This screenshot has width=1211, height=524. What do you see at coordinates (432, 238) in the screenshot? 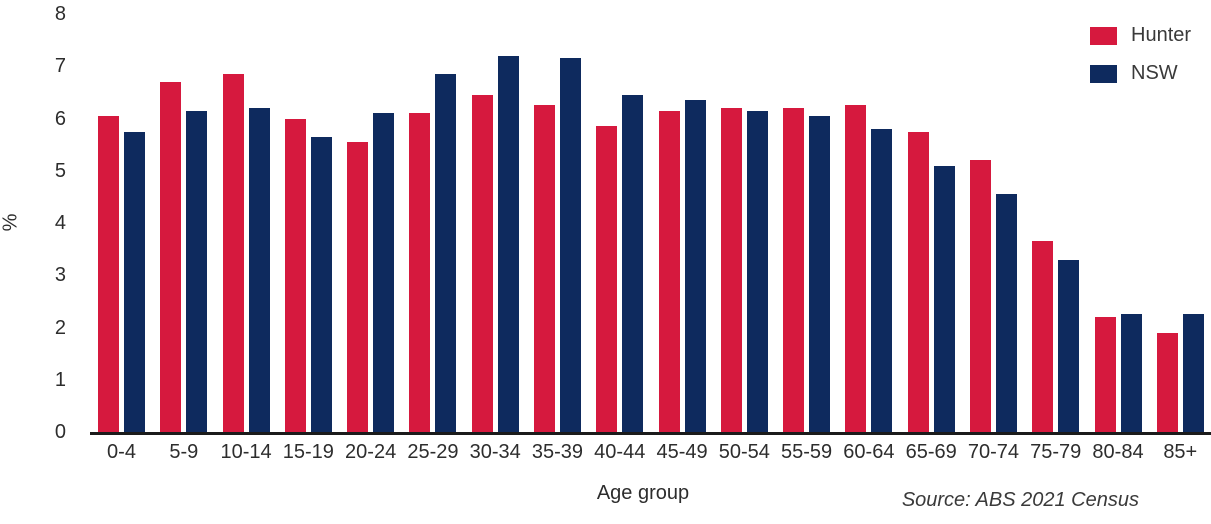
I see `bar-group-25-29: 25-29` at bounding box center [432, 238].